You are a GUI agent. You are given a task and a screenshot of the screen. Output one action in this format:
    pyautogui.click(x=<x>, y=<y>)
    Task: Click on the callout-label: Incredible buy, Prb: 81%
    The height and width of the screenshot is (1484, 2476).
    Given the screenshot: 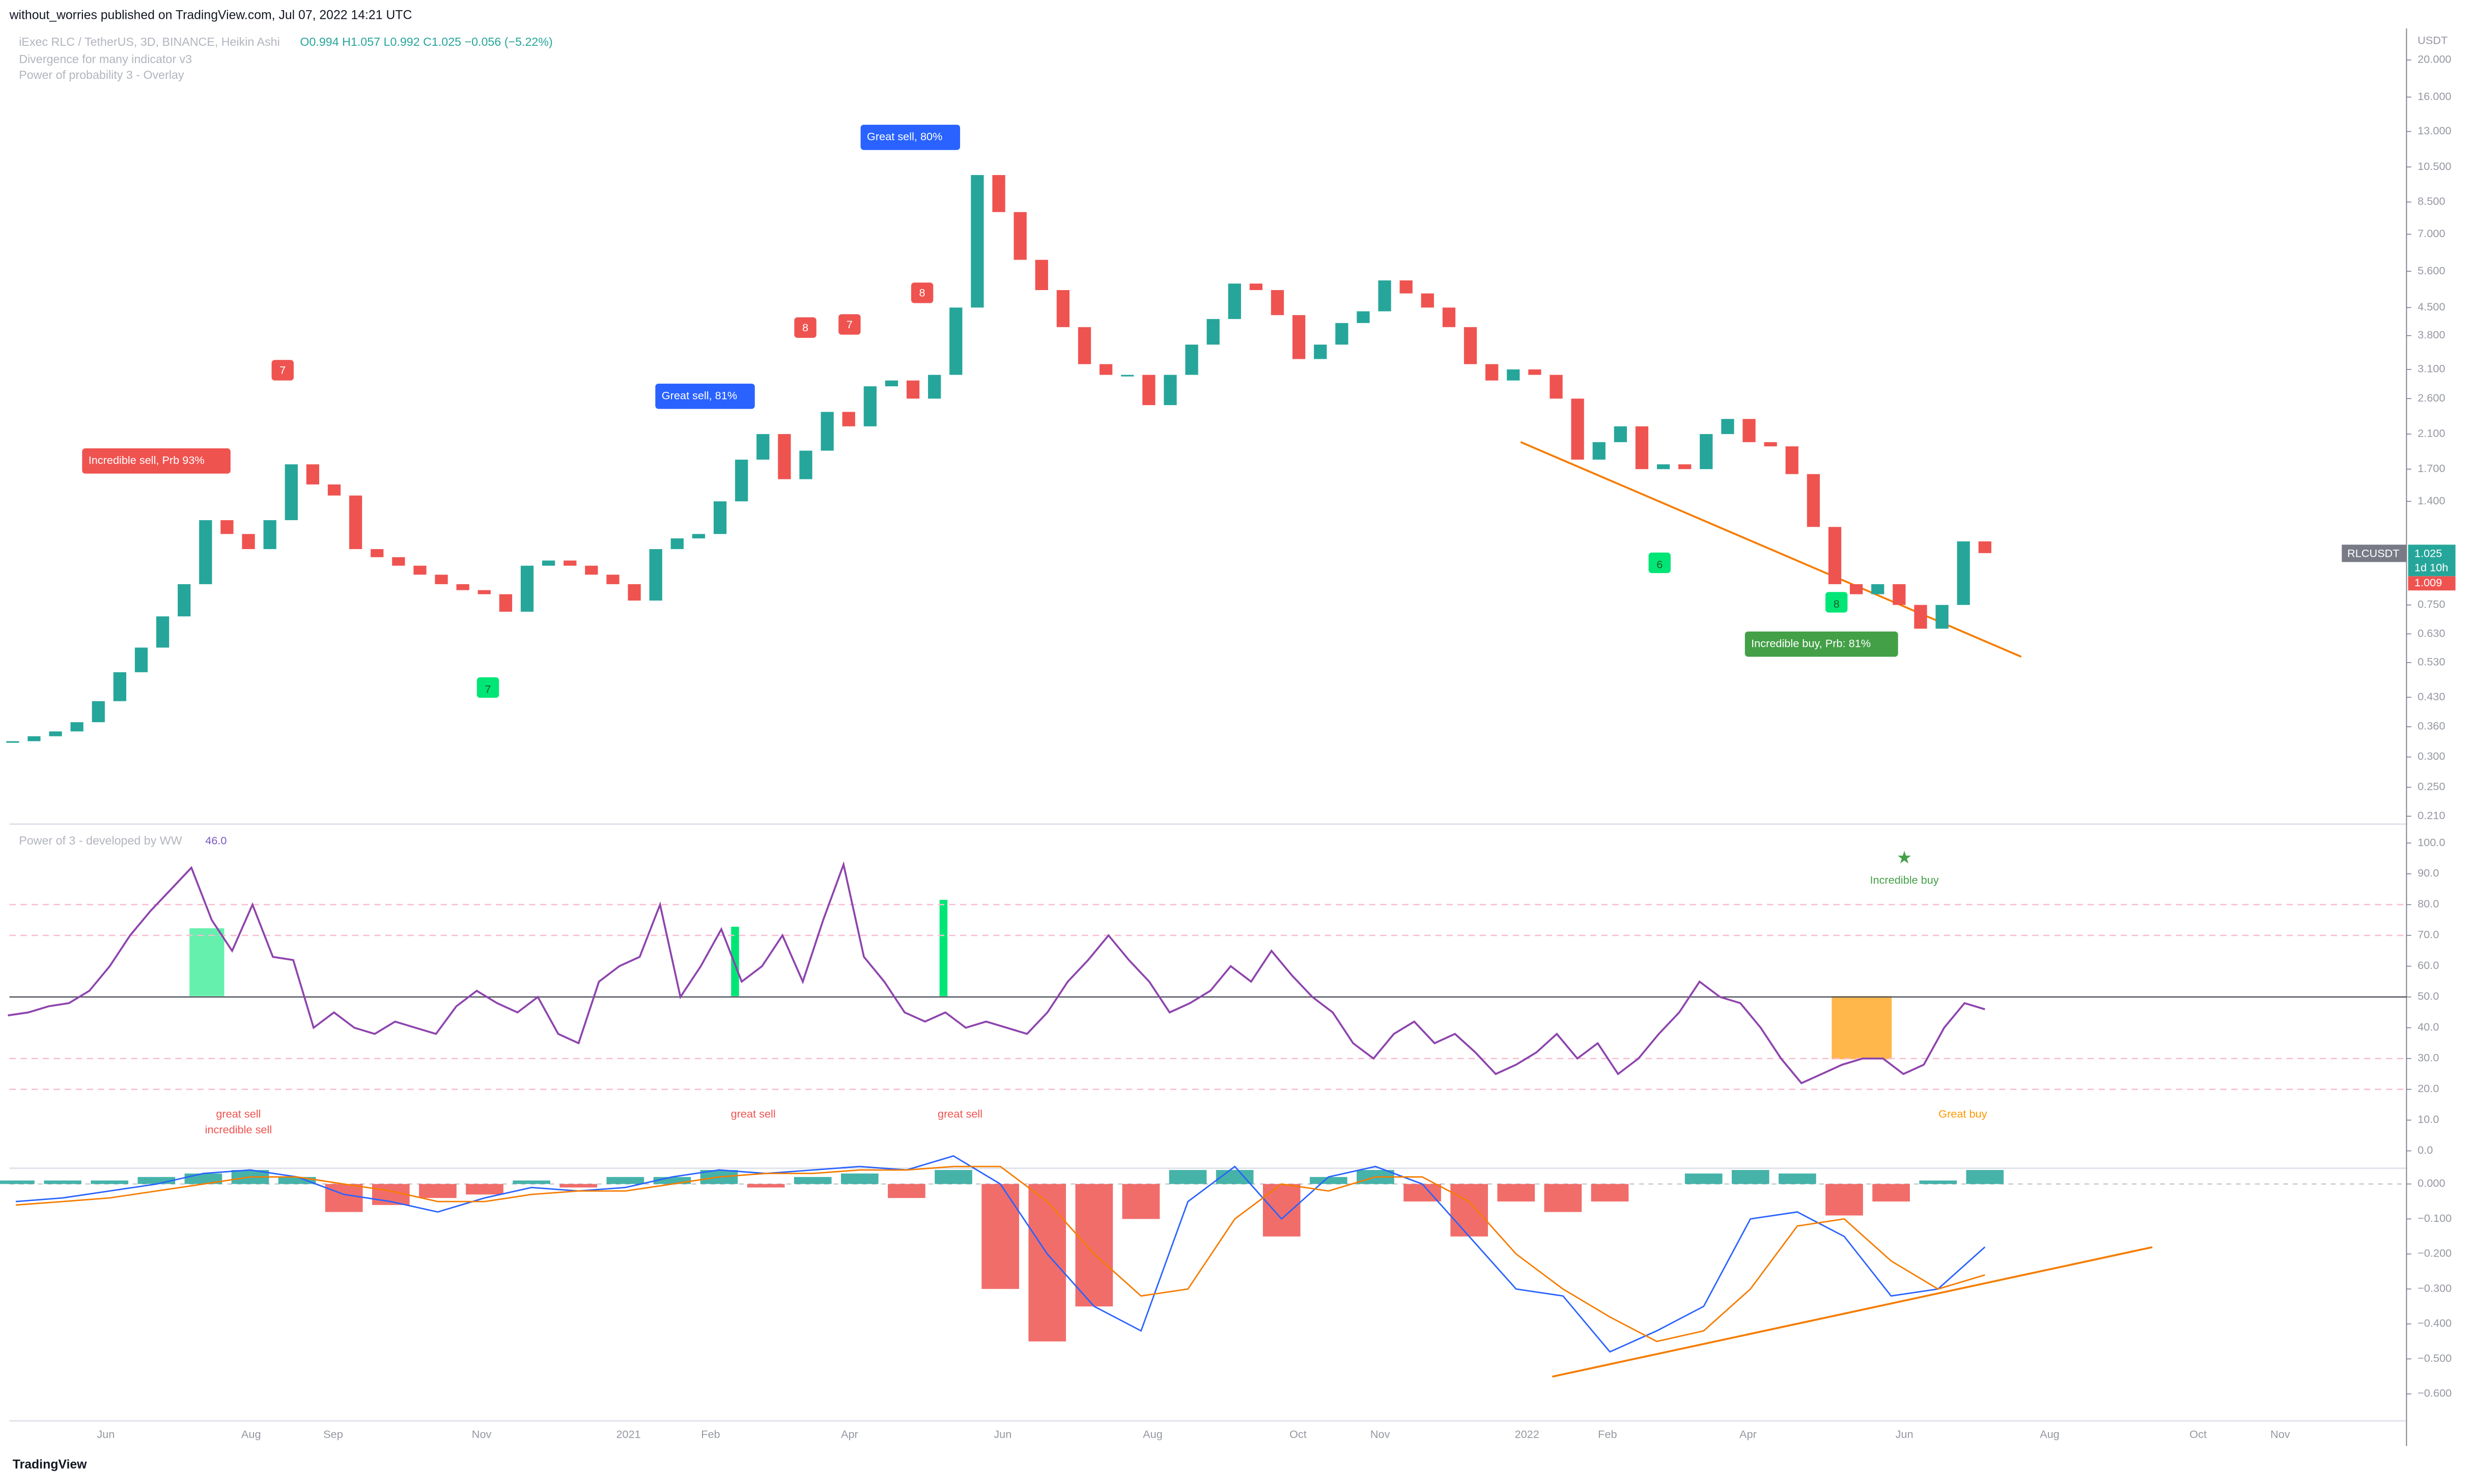 What is the action you would take?
    pyautogui.click(x=1811, y=643)
    